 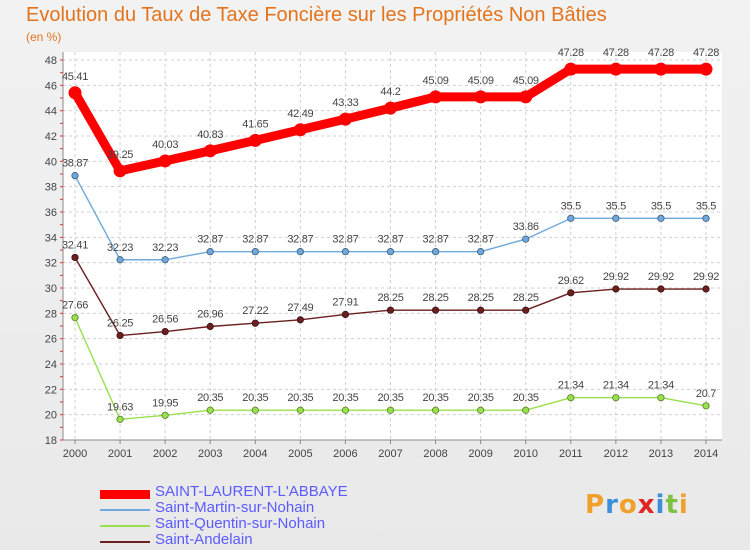 I want to click on x-tick-label: 2000, so click(x=75, y=454).